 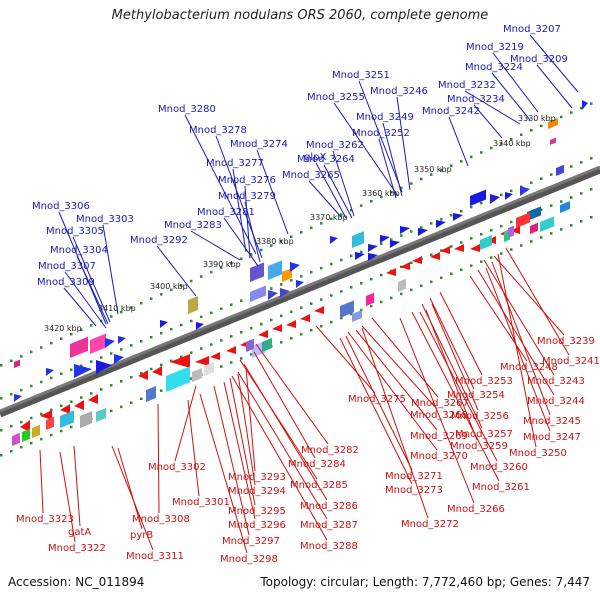 What do you see at coordinates (45, 519) in the screenshot?
I see `reverse-gene-label: Mnod_3323` at bounding box center [45, 519].